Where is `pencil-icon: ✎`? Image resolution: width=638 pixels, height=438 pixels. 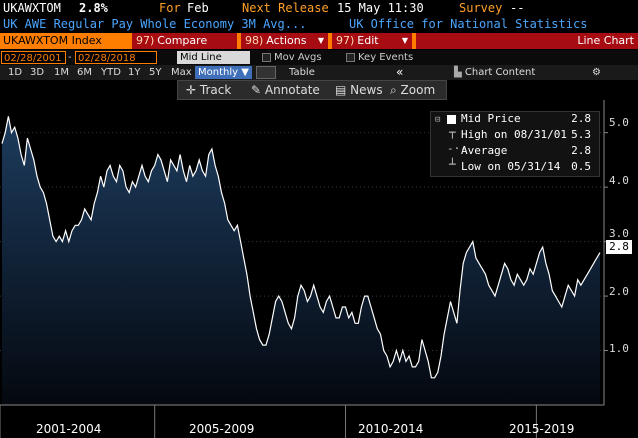 pencil-icon: ✎ is located at coordinates (258, 90).